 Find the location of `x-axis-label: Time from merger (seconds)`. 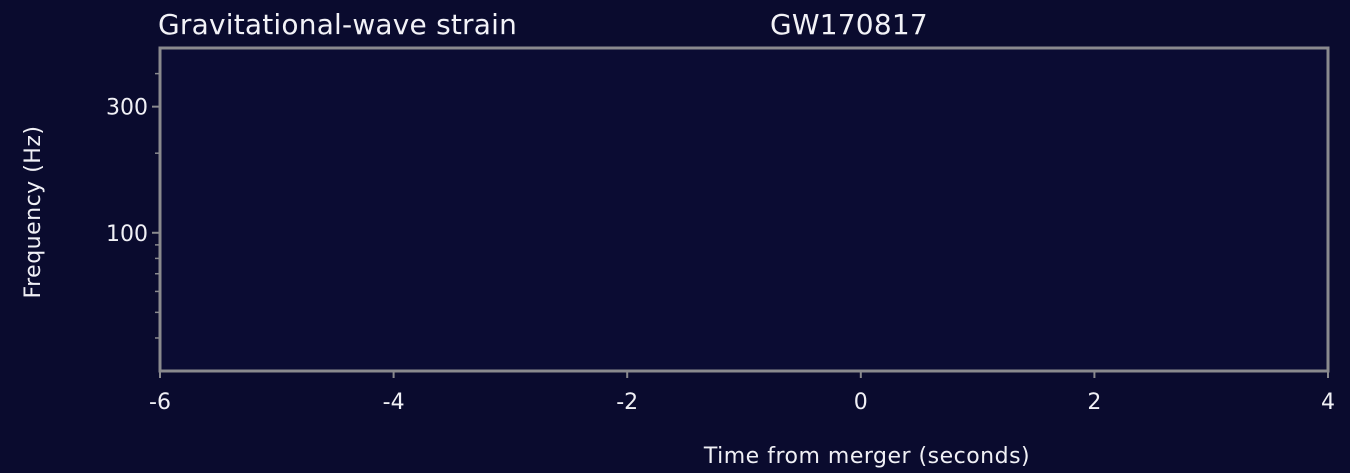

x-axis-label: Time from merger (seconds) is located at coordinates (866, 456).